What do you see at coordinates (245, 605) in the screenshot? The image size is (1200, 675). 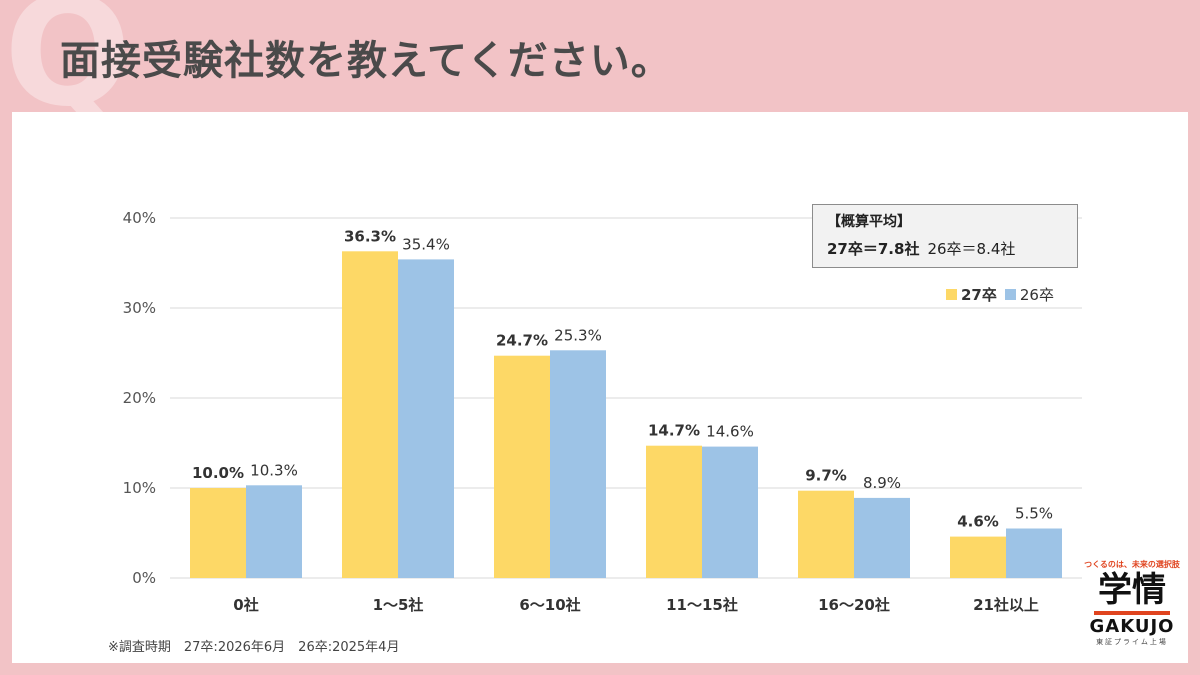 I see `x-tick-label: 0社` at bounding box center [245, 605].